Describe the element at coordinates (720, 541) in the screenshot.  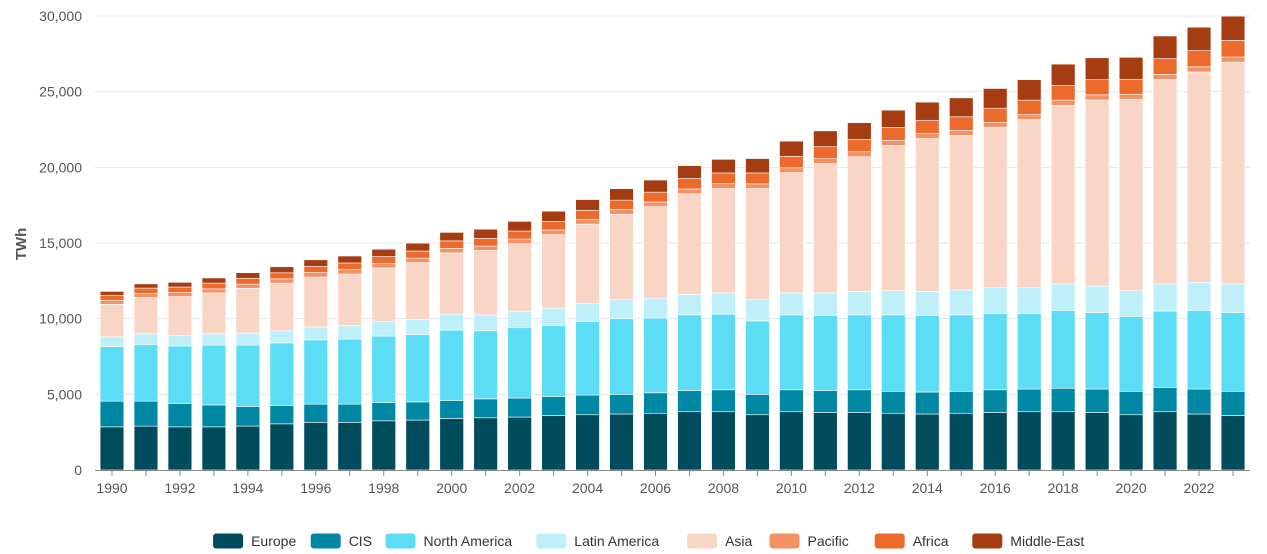
I see `legend-item: Asia` at that location.